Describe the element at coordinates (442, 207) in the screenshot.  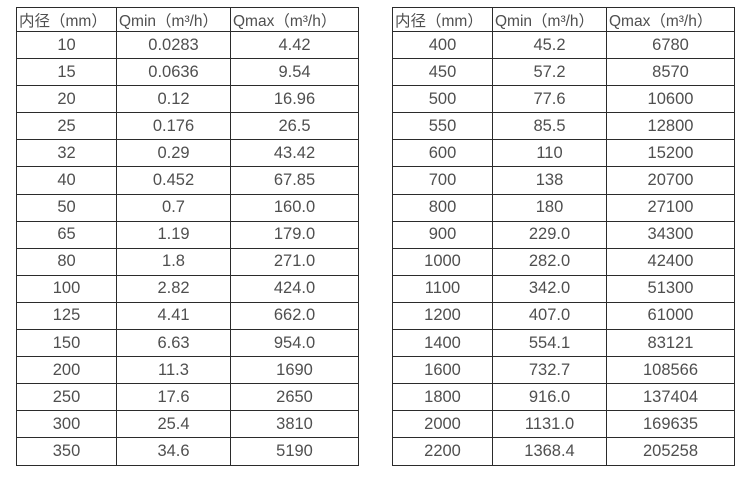
I see `cell-diameter: 800` at that location.